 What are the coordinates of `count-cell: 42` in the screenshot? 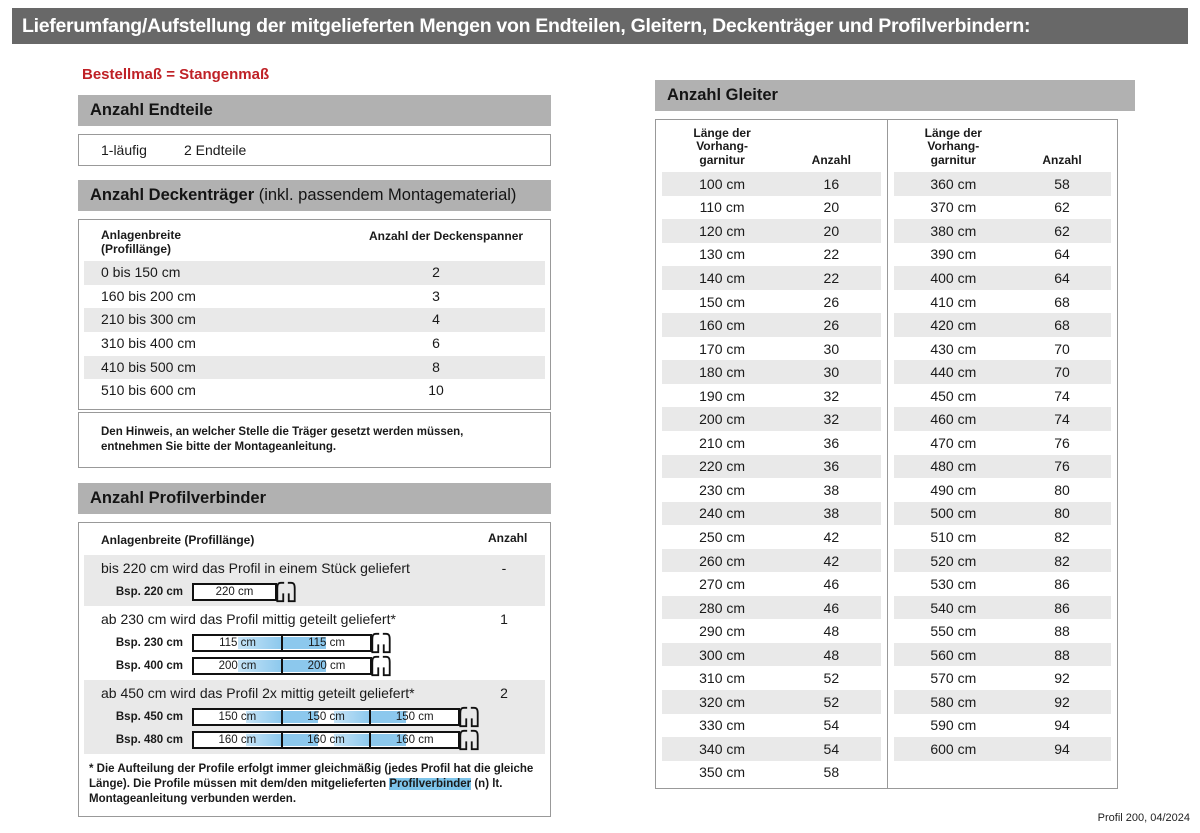 It's located at (831, 560).